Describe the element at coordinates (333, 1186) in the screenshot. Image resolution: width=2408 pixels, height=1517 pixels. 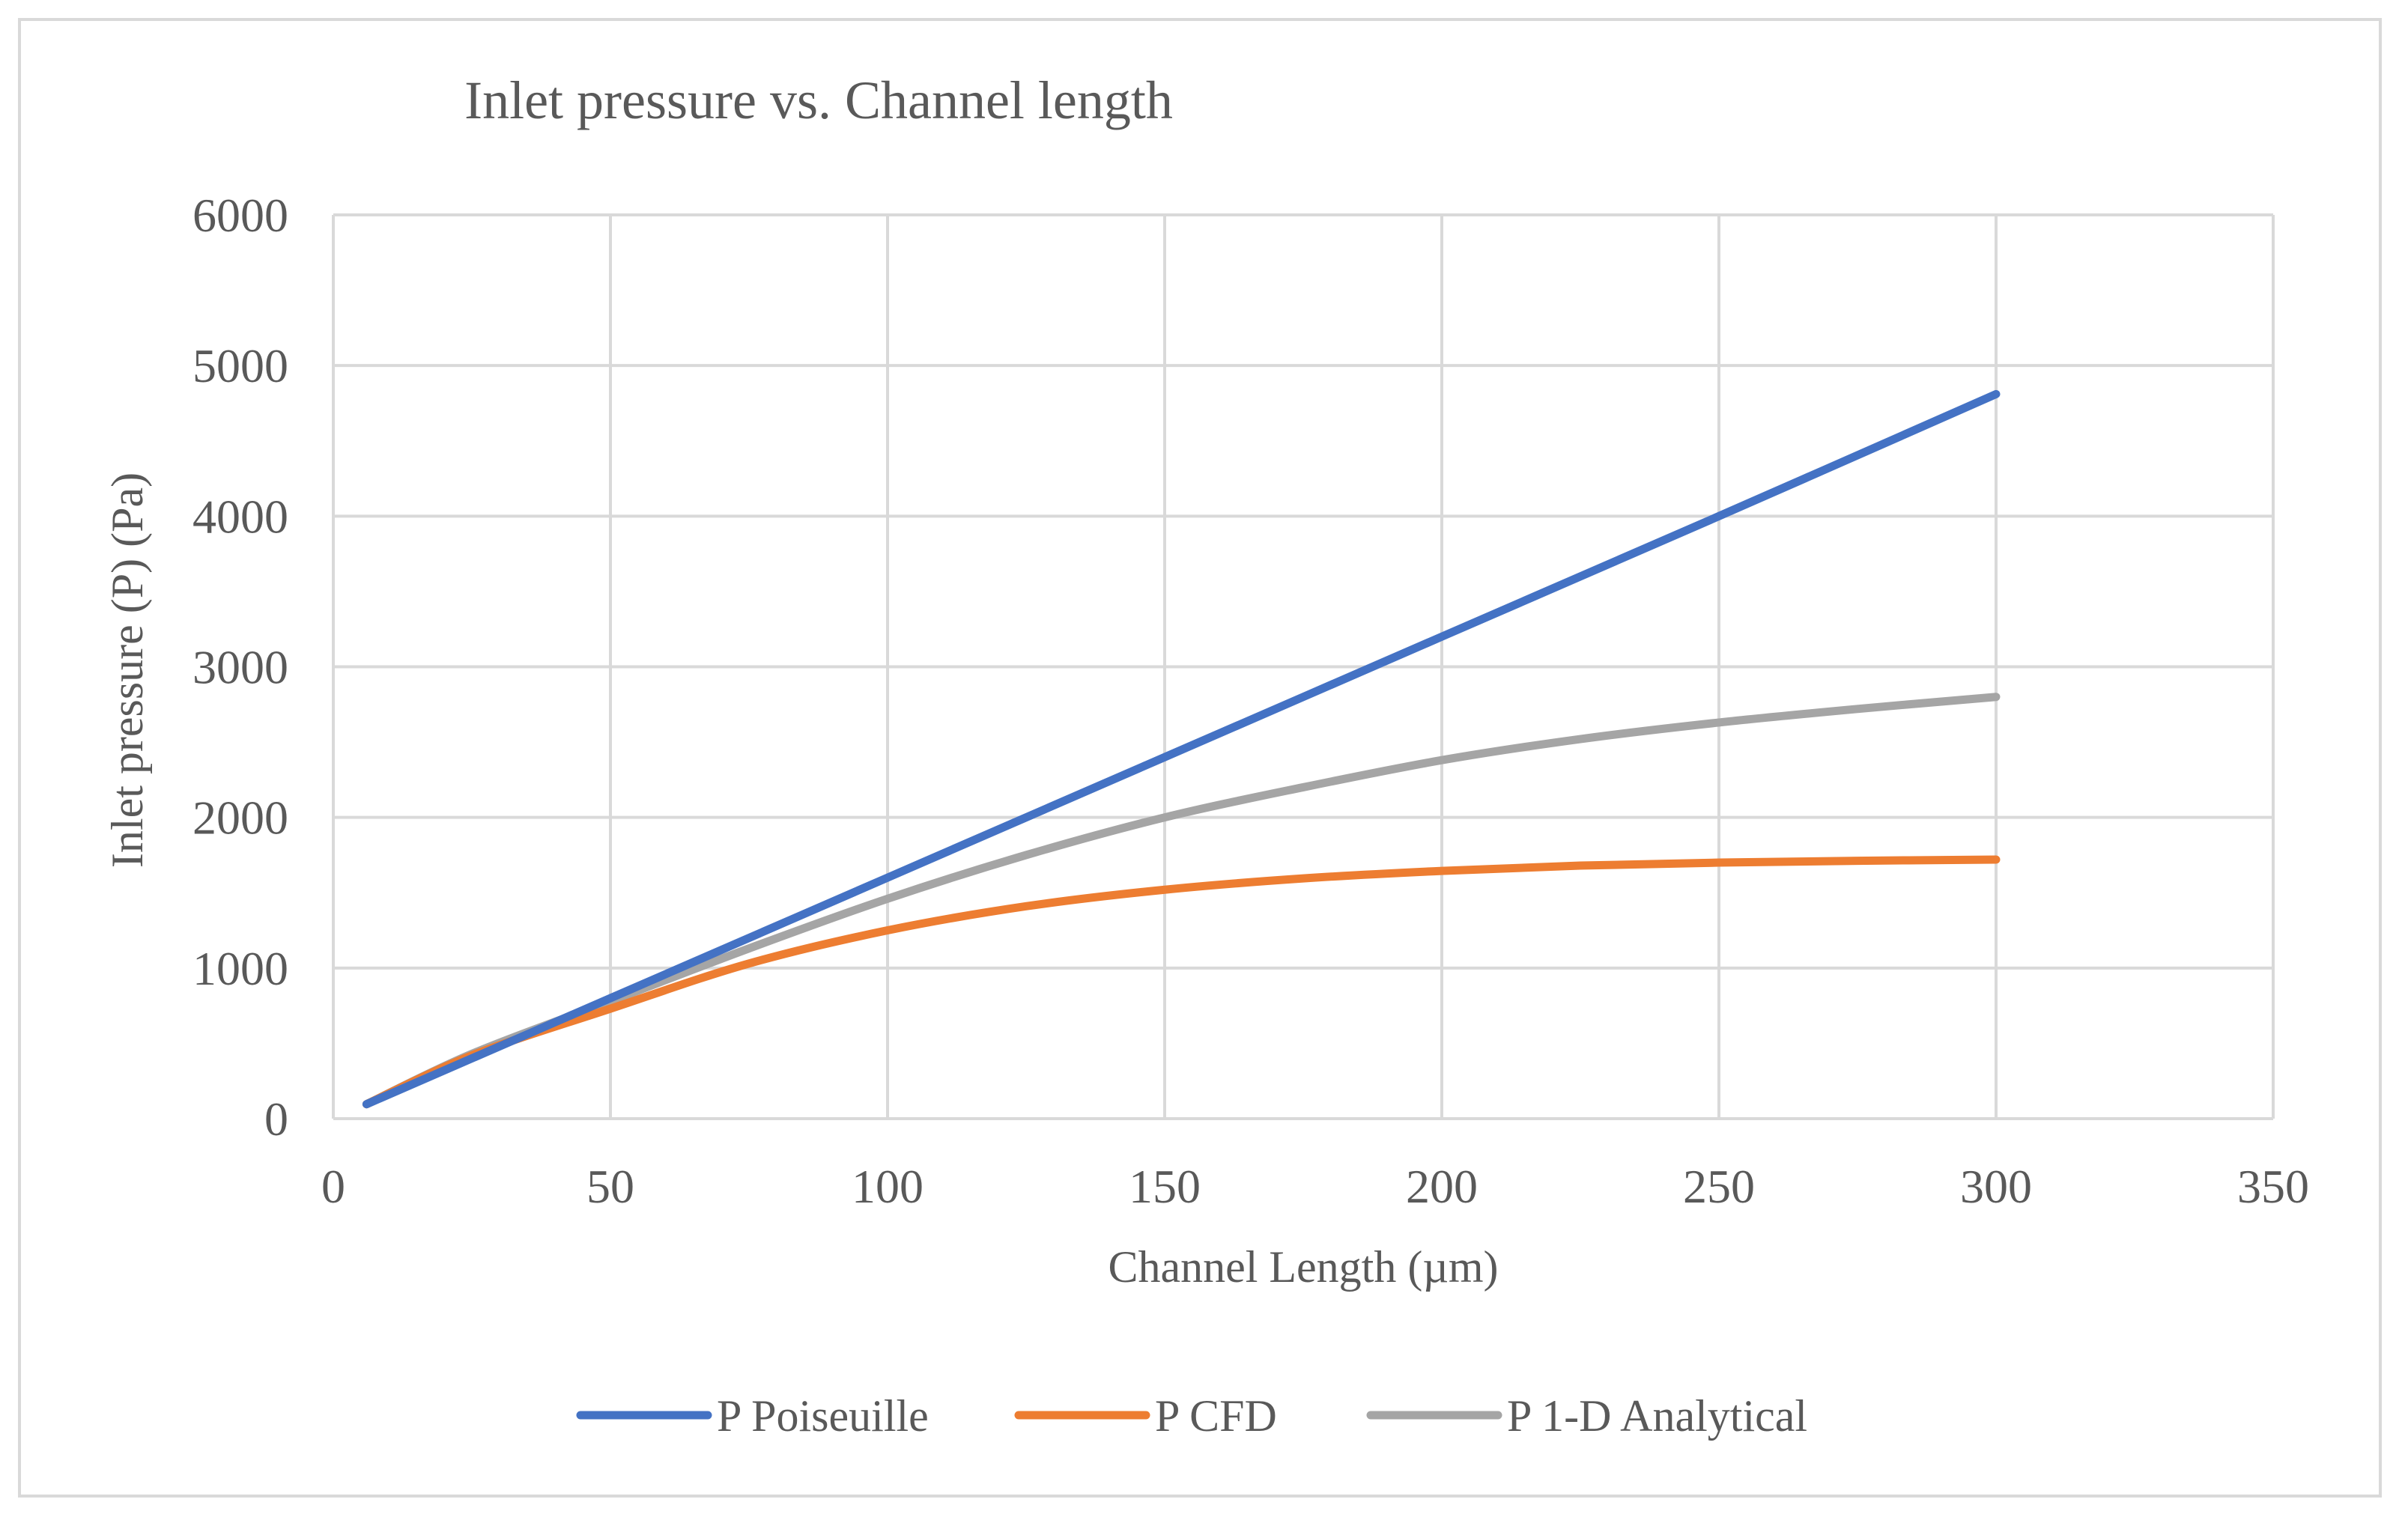
I see `x-tick-label: 0` at that location.